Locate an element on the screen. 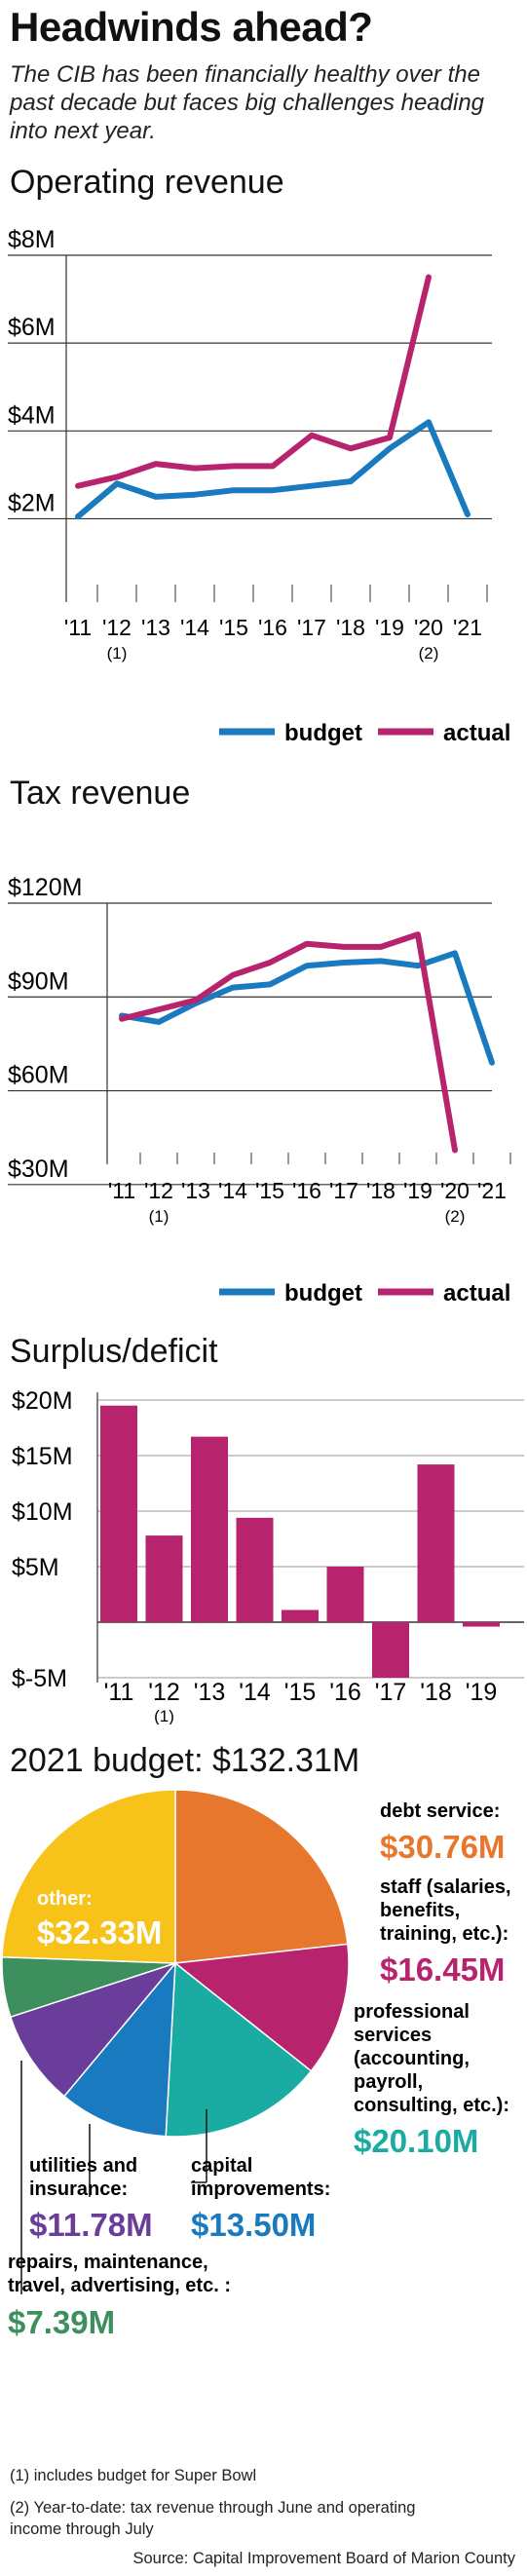  professional-services-label: services is located at coordinates (393, 2036).